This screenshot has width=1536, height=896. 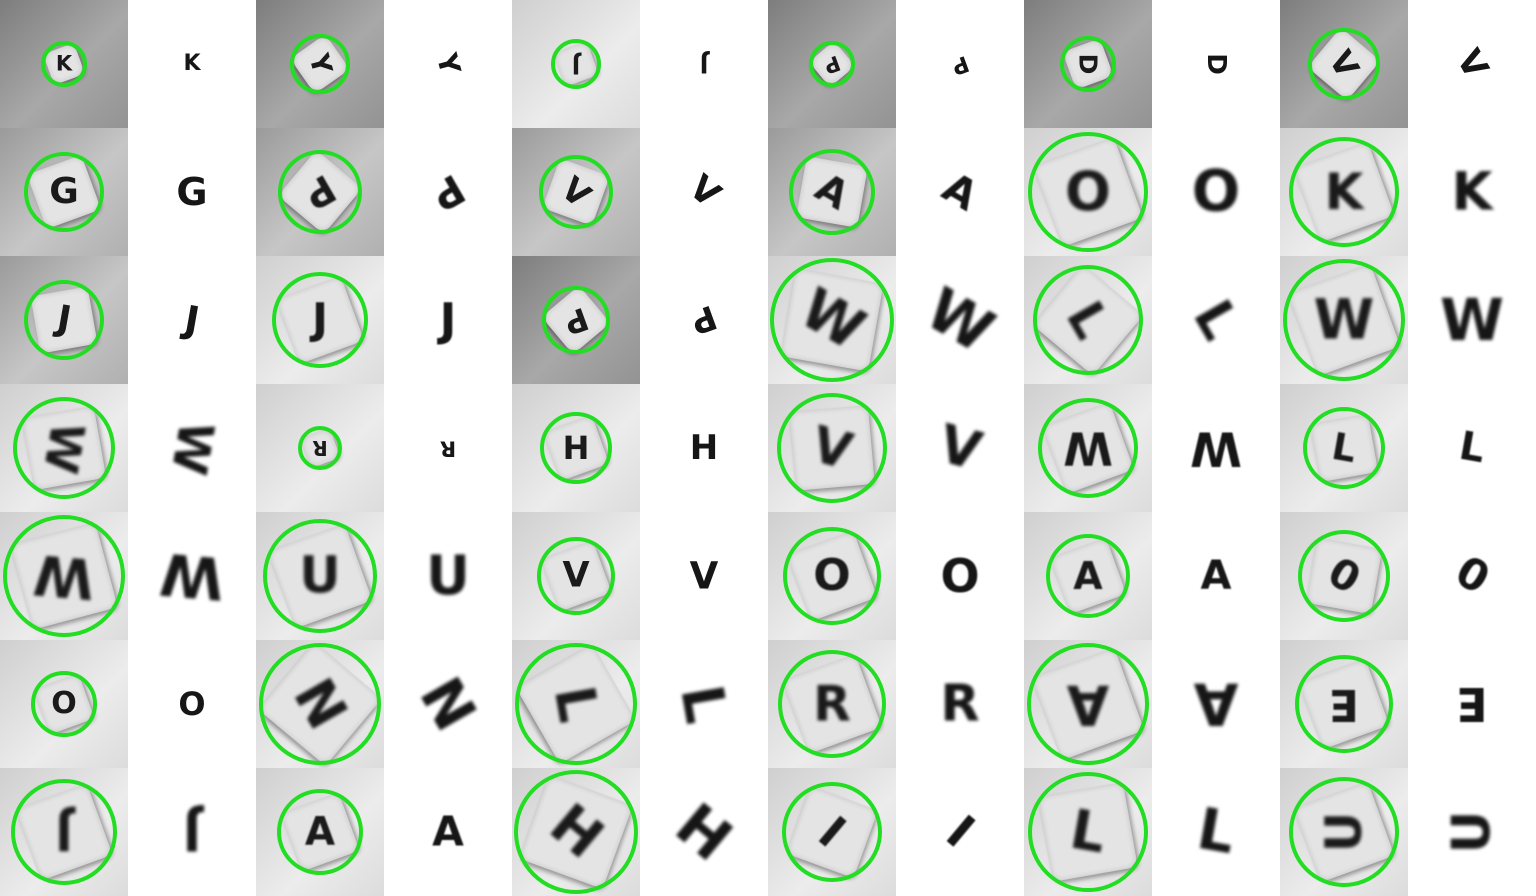 I want to click on cropped-letter: H, so click(x=704, y=832).